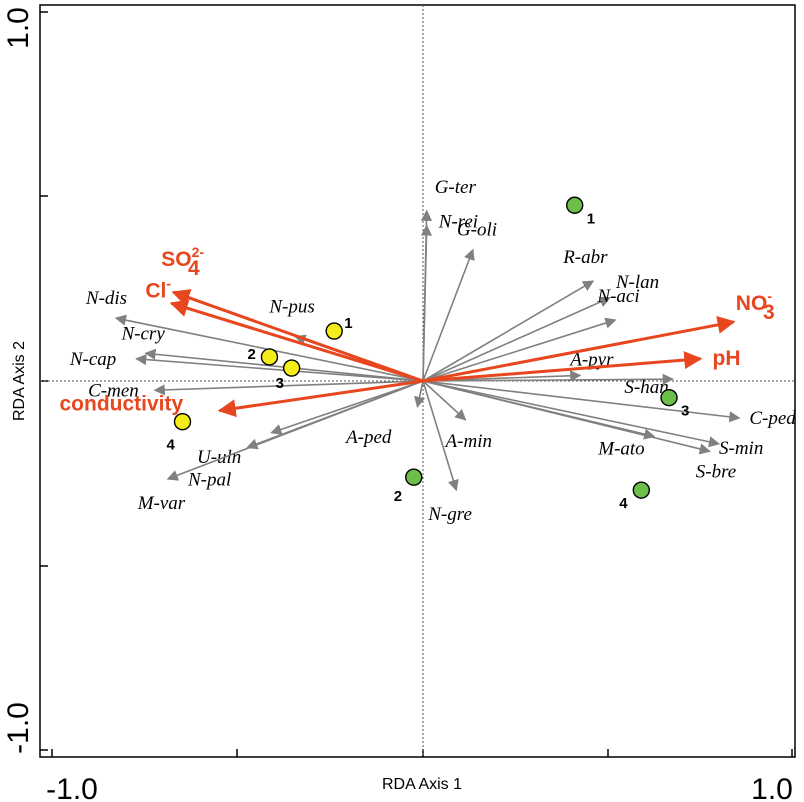  I want to click on species-arrow-c-ped, so click(581, 401).